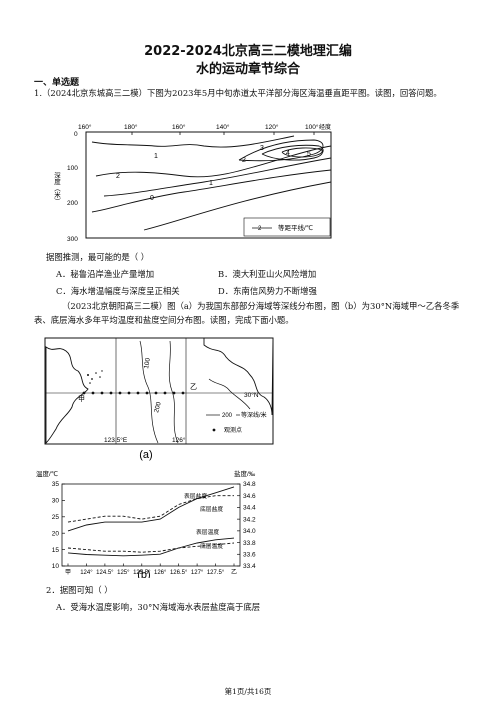 The image size is (496, 702). Describe the element at coordinates (152, 198) in the screenshot. I see `contour-label: 0` at that location.